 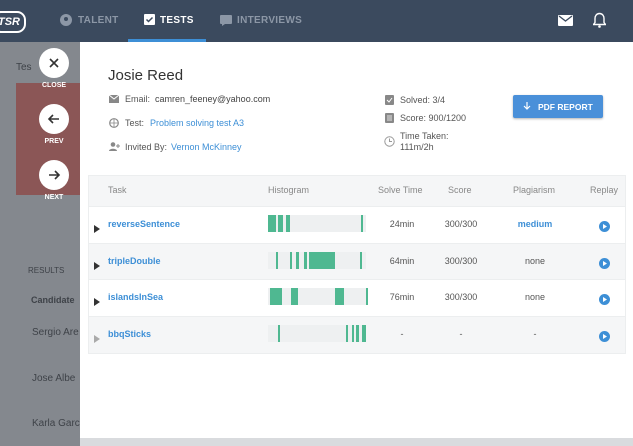 I want to click on interviews-icon, so click(x=226, y=20).